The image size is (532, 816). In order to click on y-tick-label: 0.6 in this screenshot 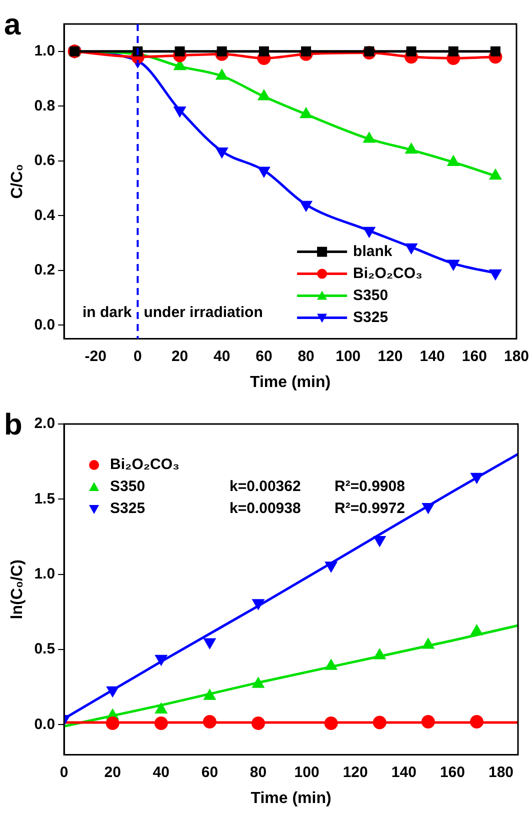, I will do `click(45, 161)`.